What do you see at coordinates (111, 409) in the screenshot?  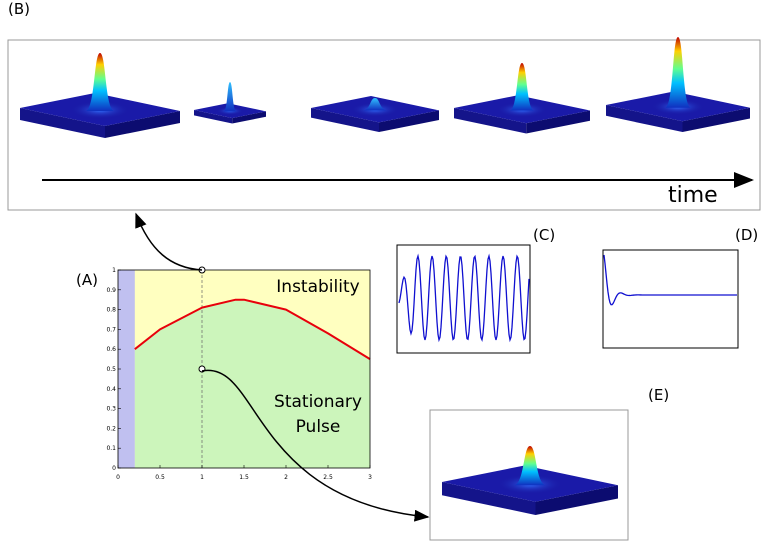 I see `y-tick-label: 0.3` at bounding box center [111, 409].